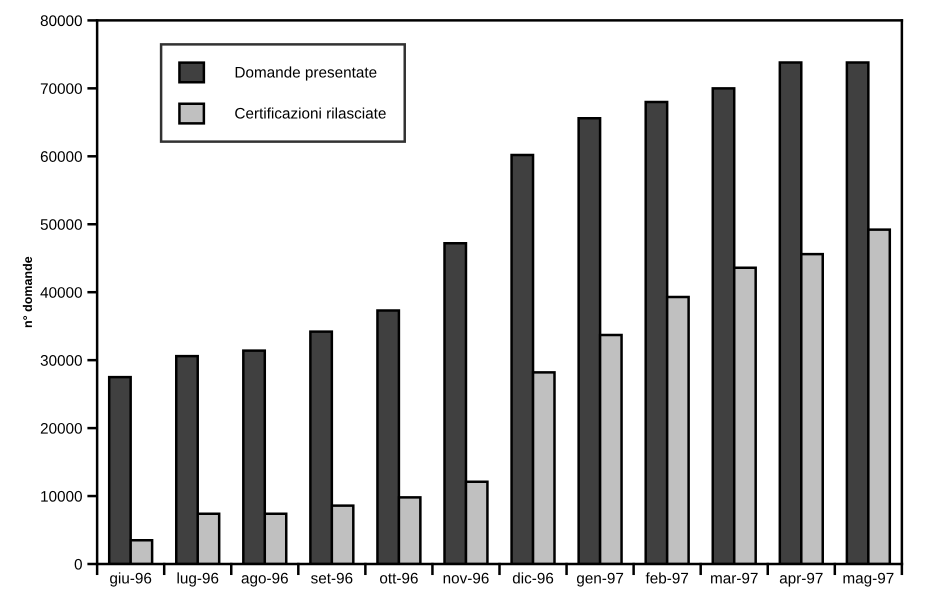  What do you see at coordinates (310, 113) in the screenshot?
I see `legend-label: Certificazioni rilasciate` at bounding box center [310, 113].